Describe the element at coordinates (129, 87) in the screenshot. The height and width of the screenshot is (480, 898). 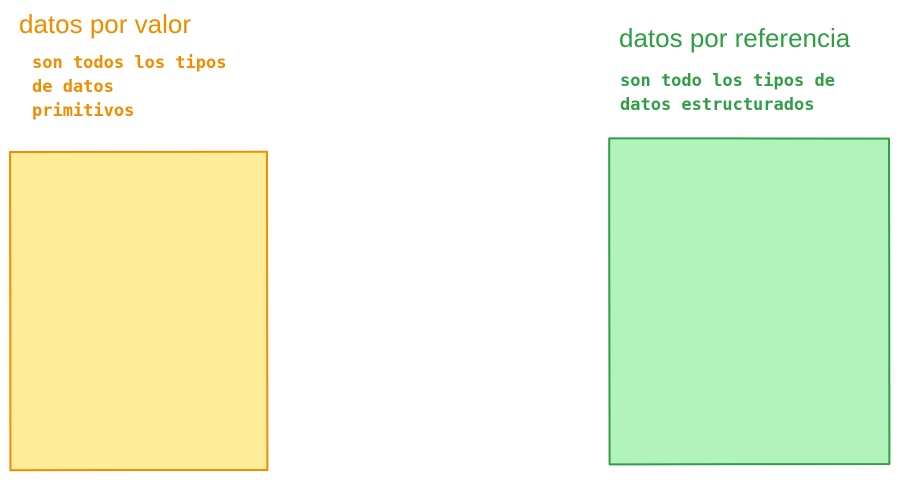
I see `description-datos-por-valor: son todos los tipos de datos primitivos` at that location.